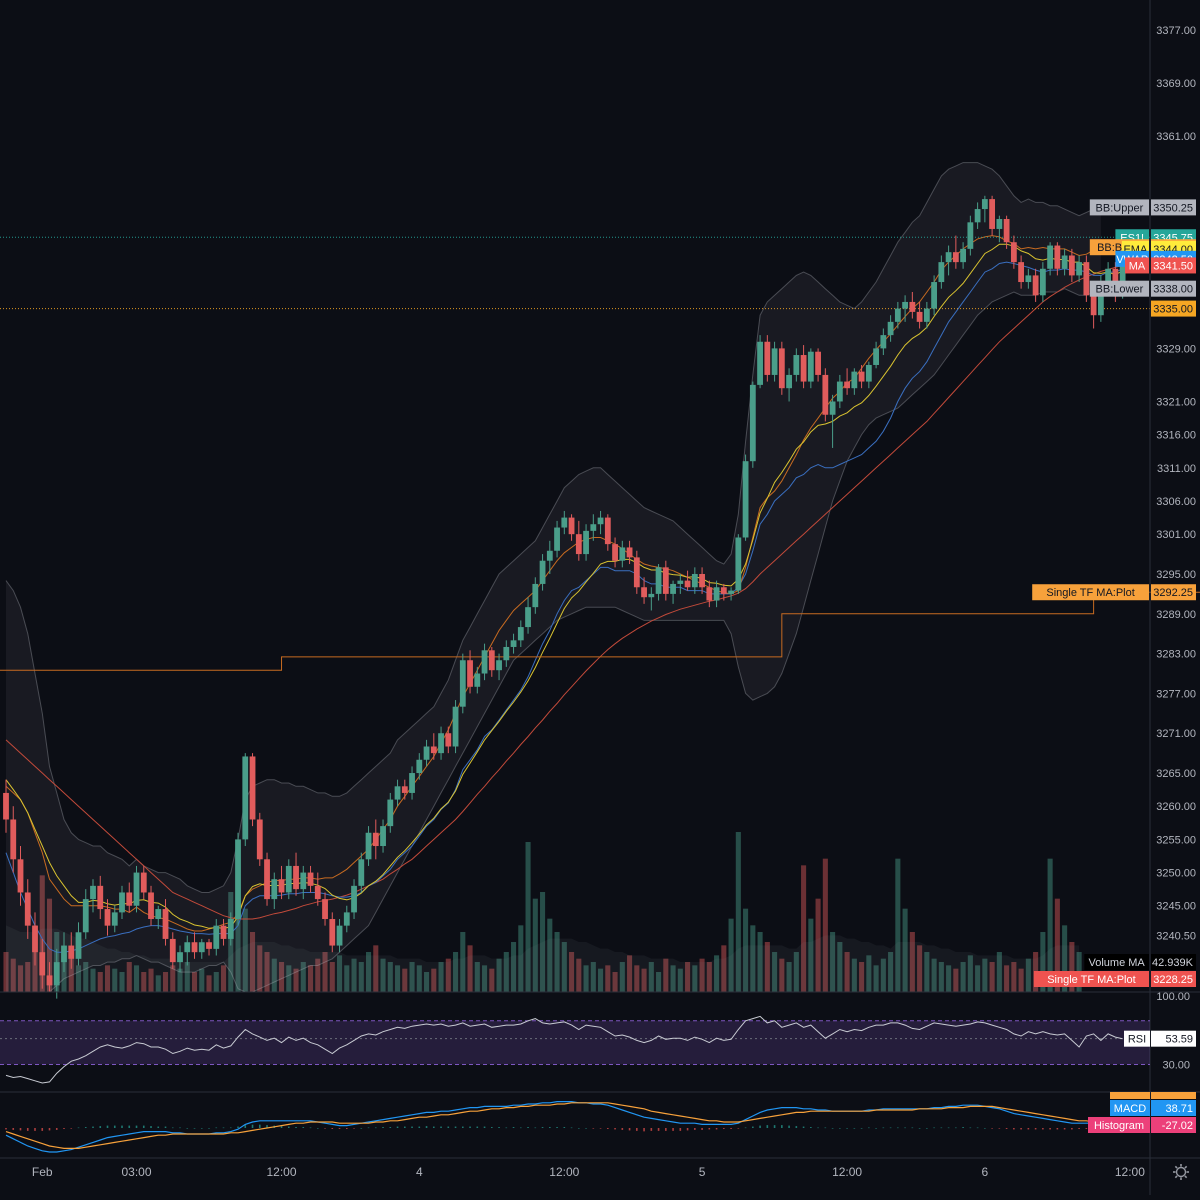  What do you see at coordinates (1181, 1172) in the screenshot?
I see `settings-button` at bounding box center [1181, 1172].